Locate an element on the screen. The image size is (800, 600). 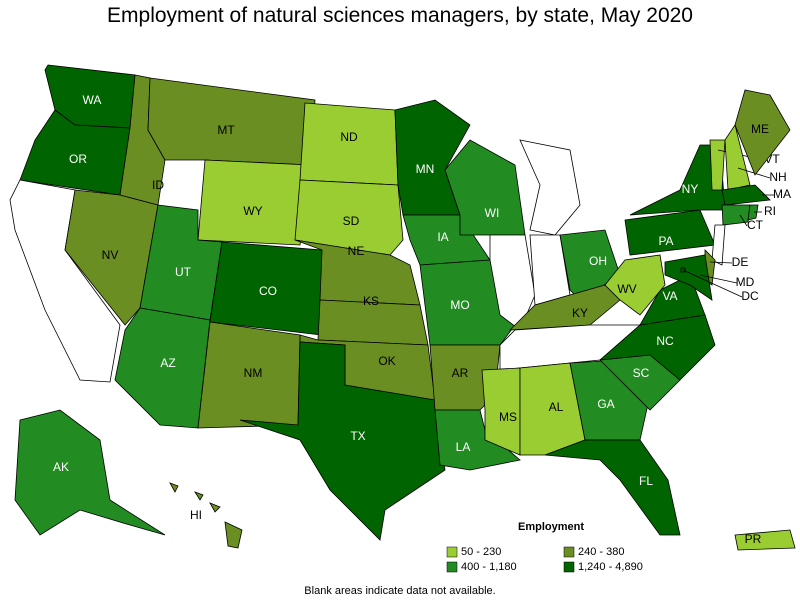
state-label: OH is located at coordinates (598, 261).